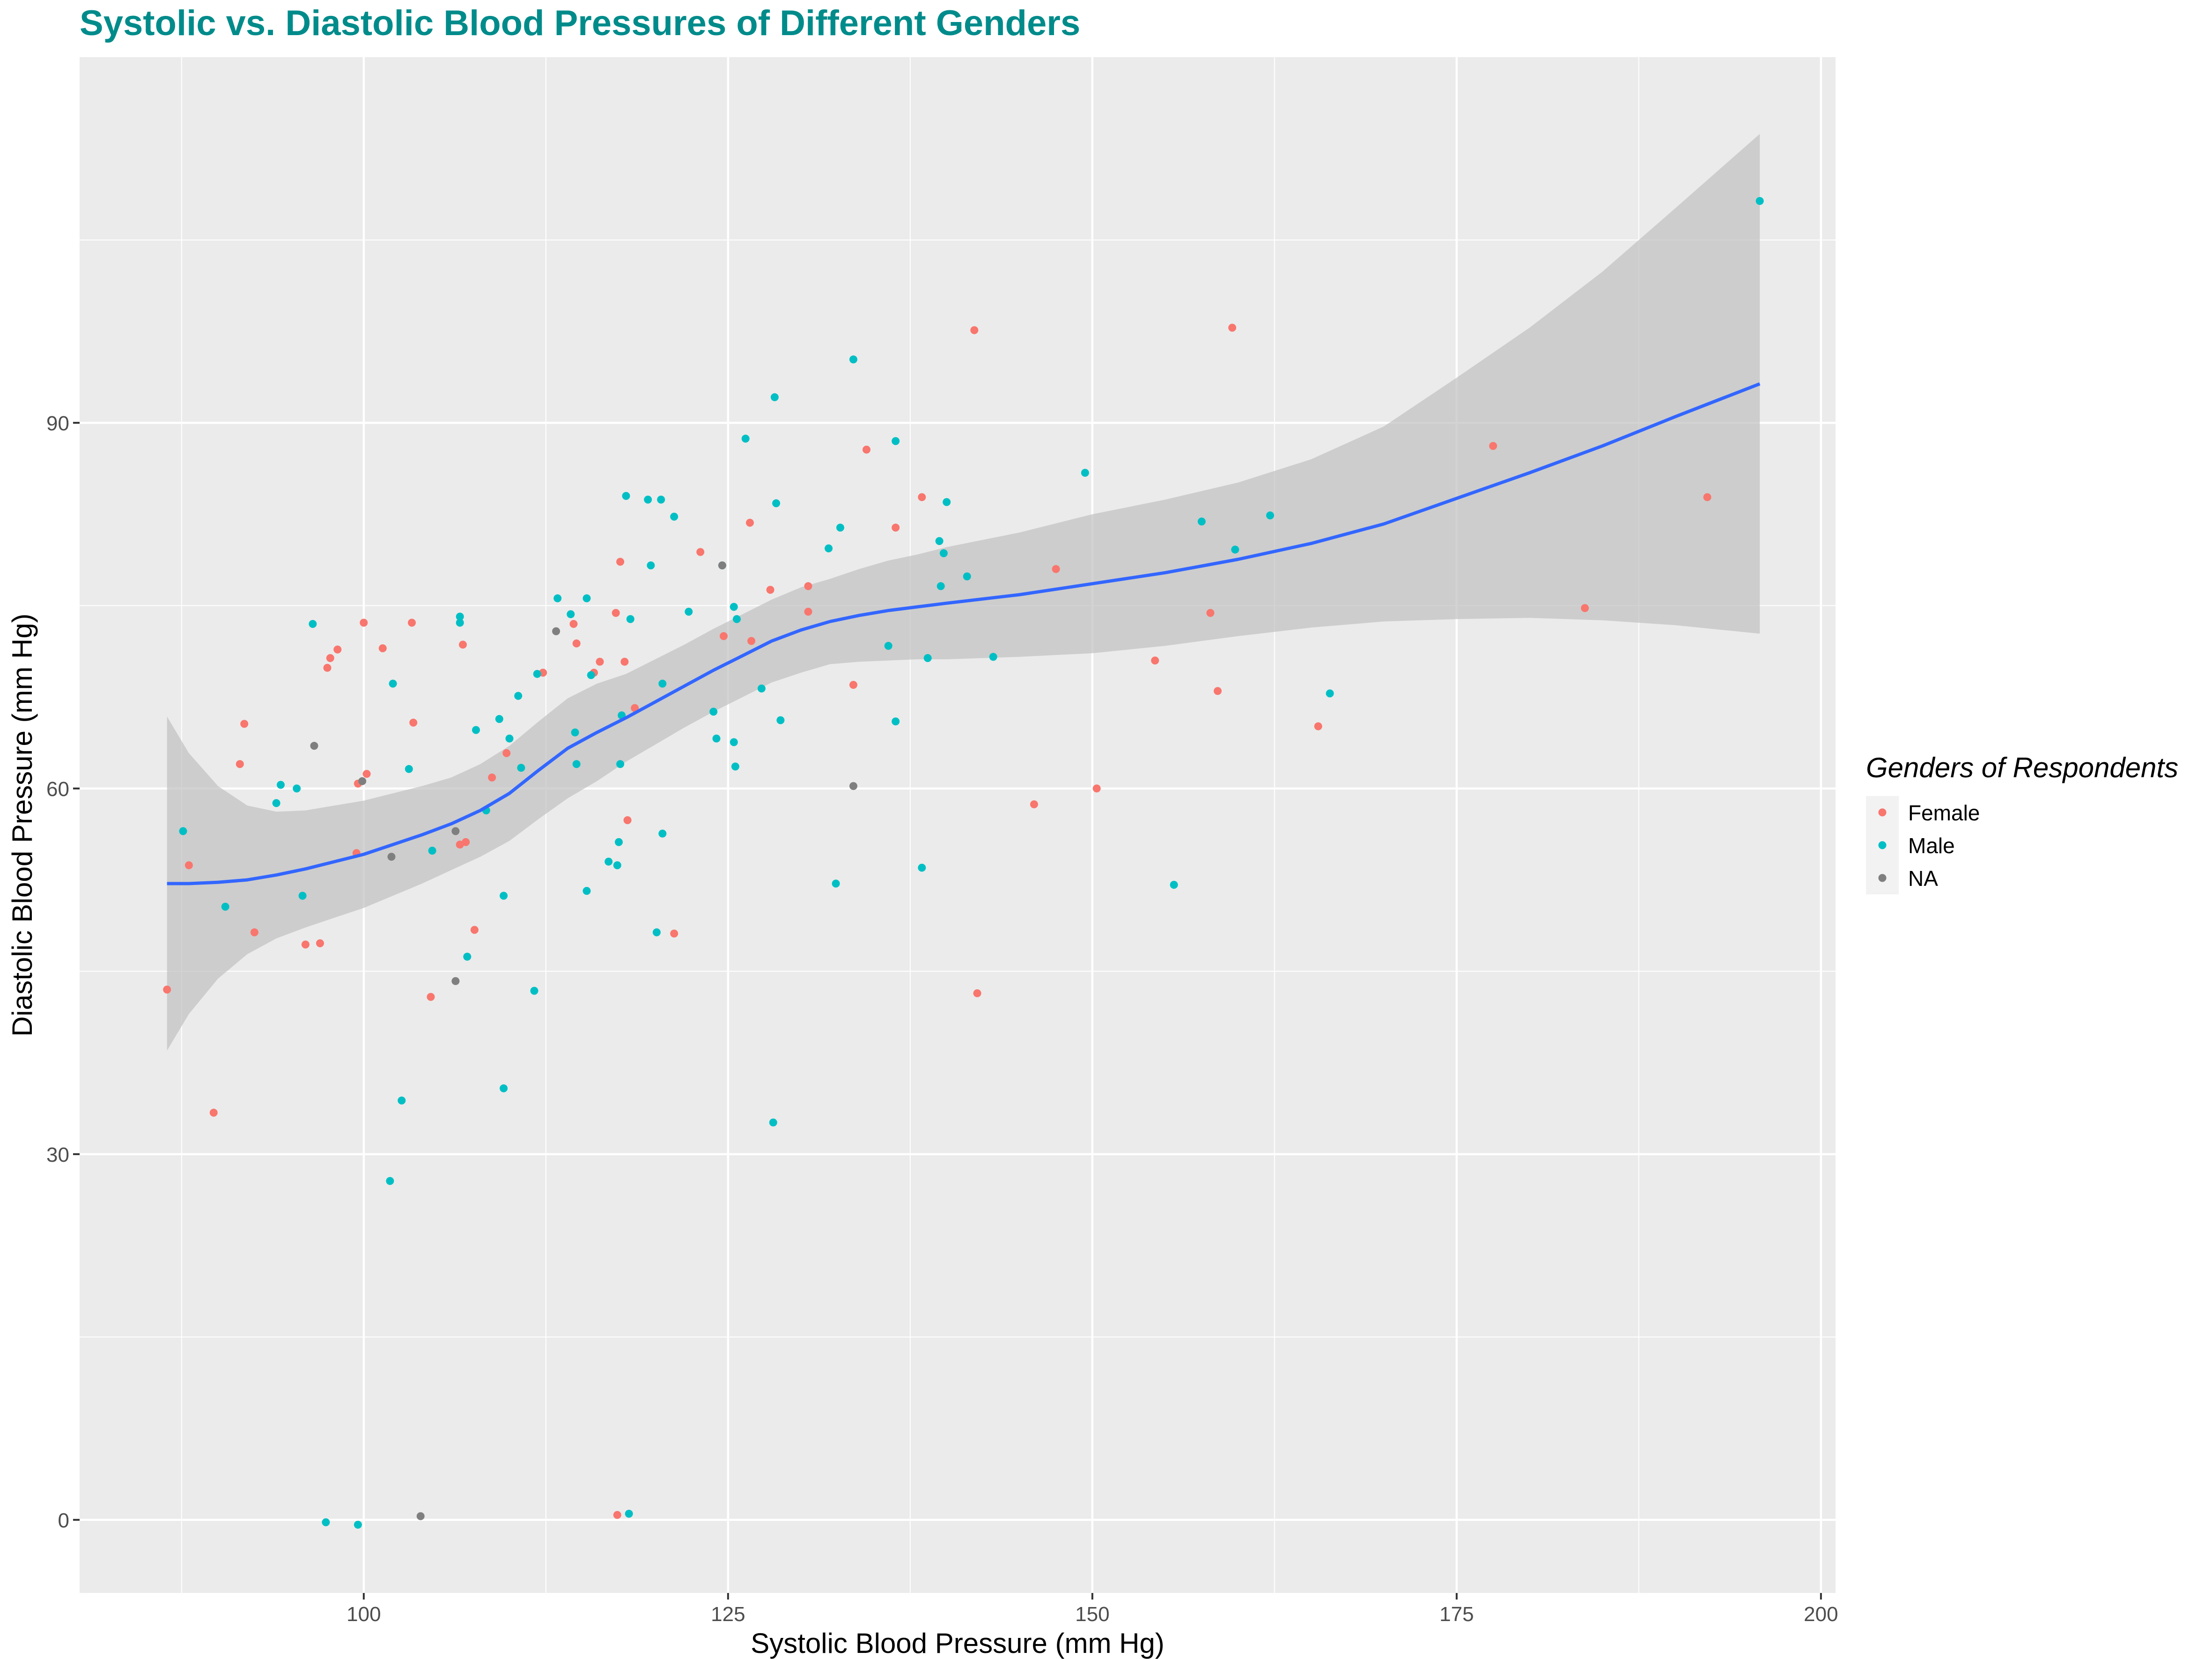  I want to click on x-axis-title: Systolic Blood Pressure (mm Hg), so click(958, 1643).